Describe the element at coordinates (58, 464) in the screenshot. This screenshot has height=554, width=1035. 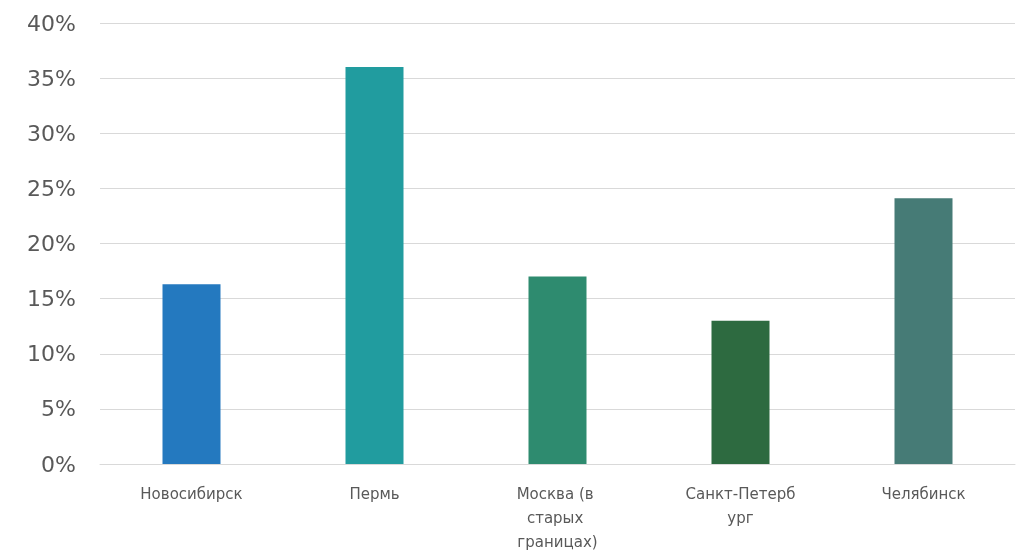
I see `y-tick-label: 0%` at that location.